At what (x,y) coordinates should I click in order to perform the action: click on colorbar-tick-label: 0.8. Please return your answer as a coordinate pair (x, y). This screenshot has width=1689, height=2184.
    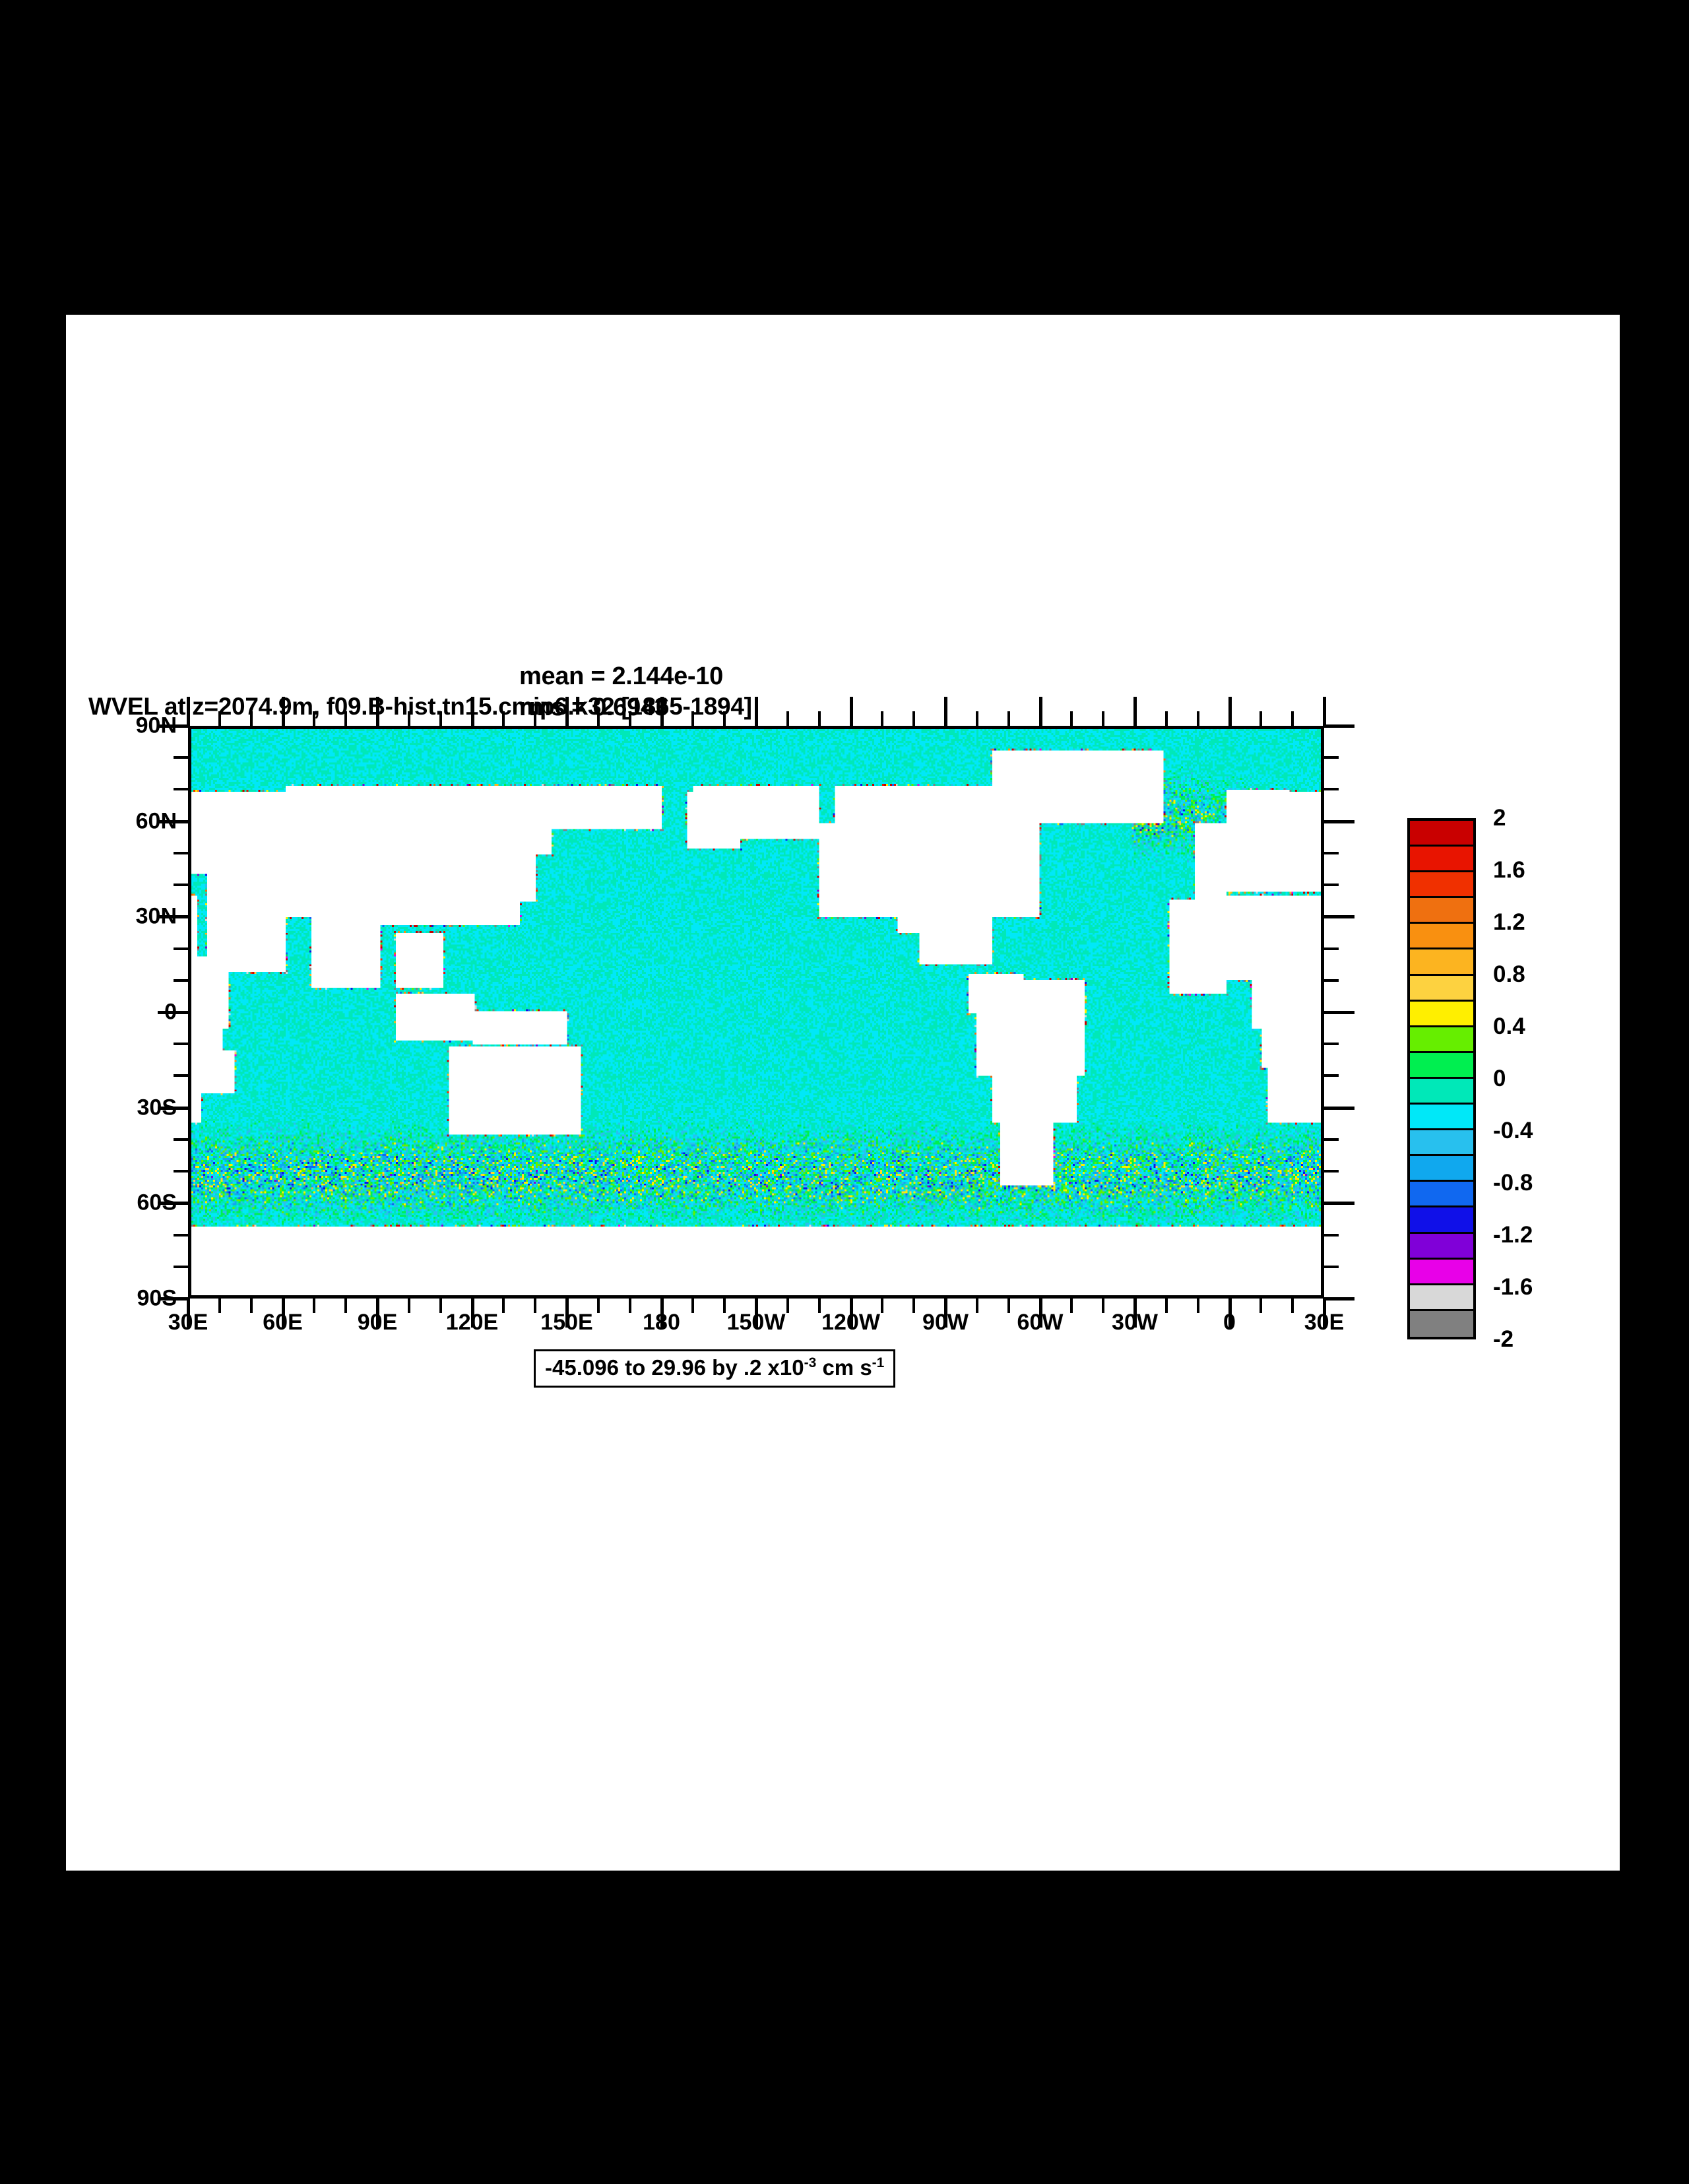
    Looking at the image, I should click on (1509, 974).